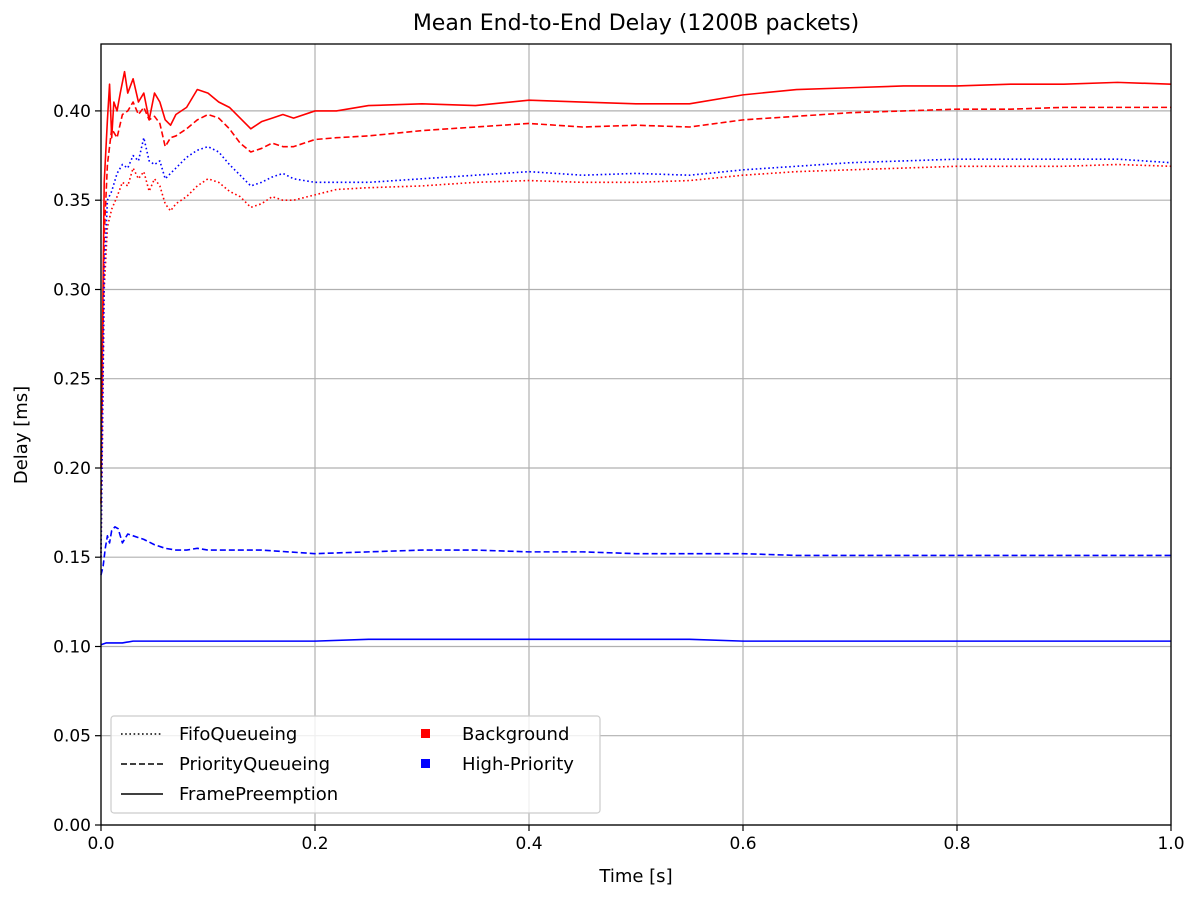  What do you see at coordinates (1170, 844) in the screenshot?
I see `x-tick-label: 1.0` at bounding box center [1170, 844].